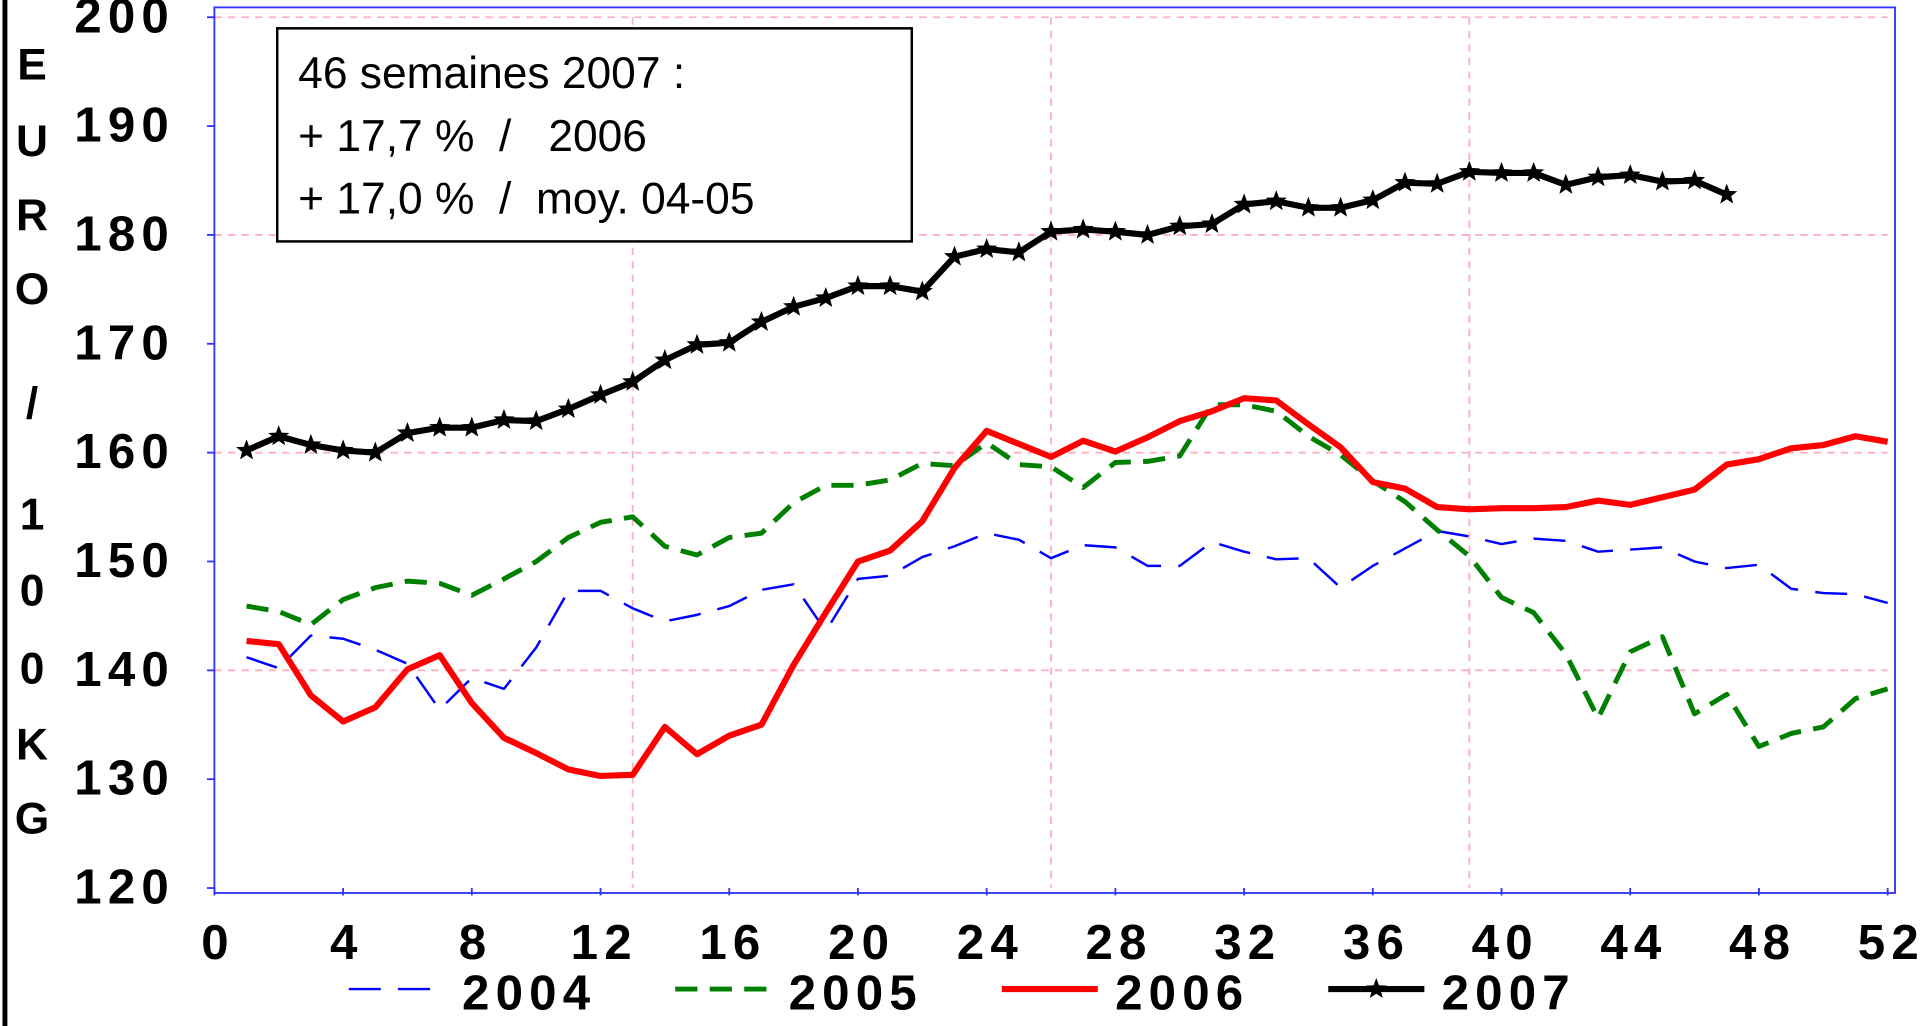  What do you see at coordinates (124, 342) in the screenshot?
I see `y-tick-label: 170` at bounding box center [124, 342].